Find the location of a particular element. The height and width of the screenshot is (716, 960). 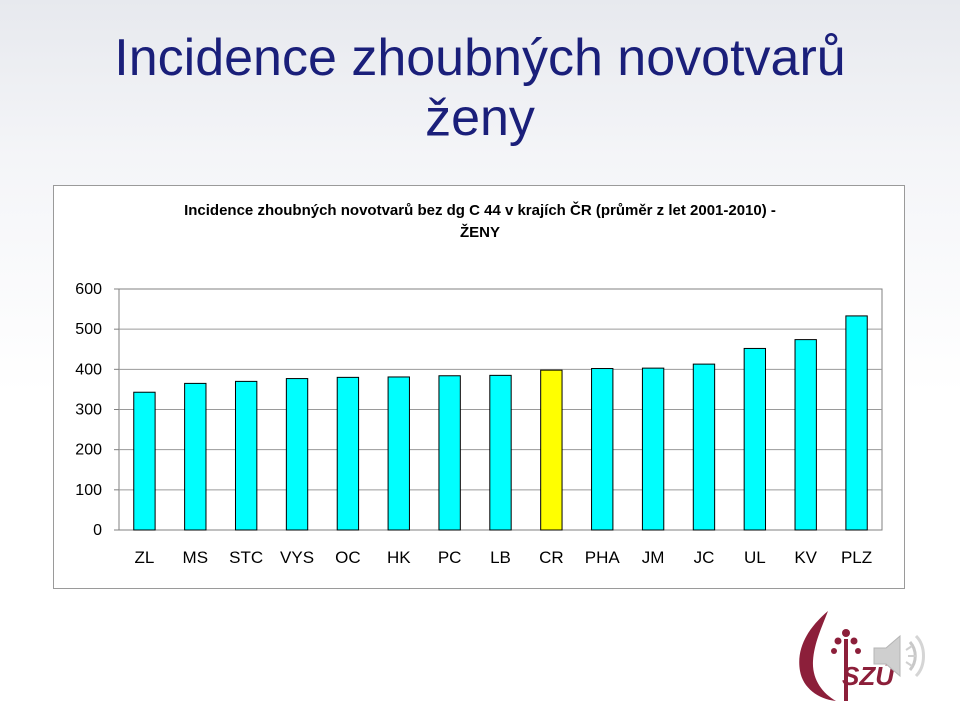

x-category-label: UL is located at coordinates (755, 557).